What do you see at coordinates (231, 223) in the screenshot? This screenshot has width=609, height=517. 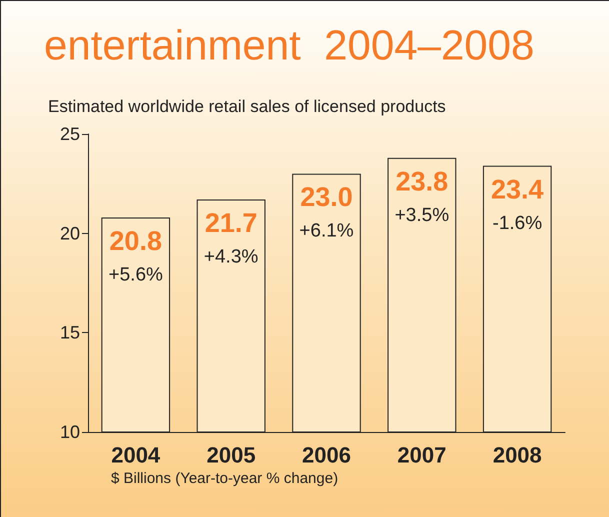 I see `data-label: 21.7` at bounding box center [231, 223].